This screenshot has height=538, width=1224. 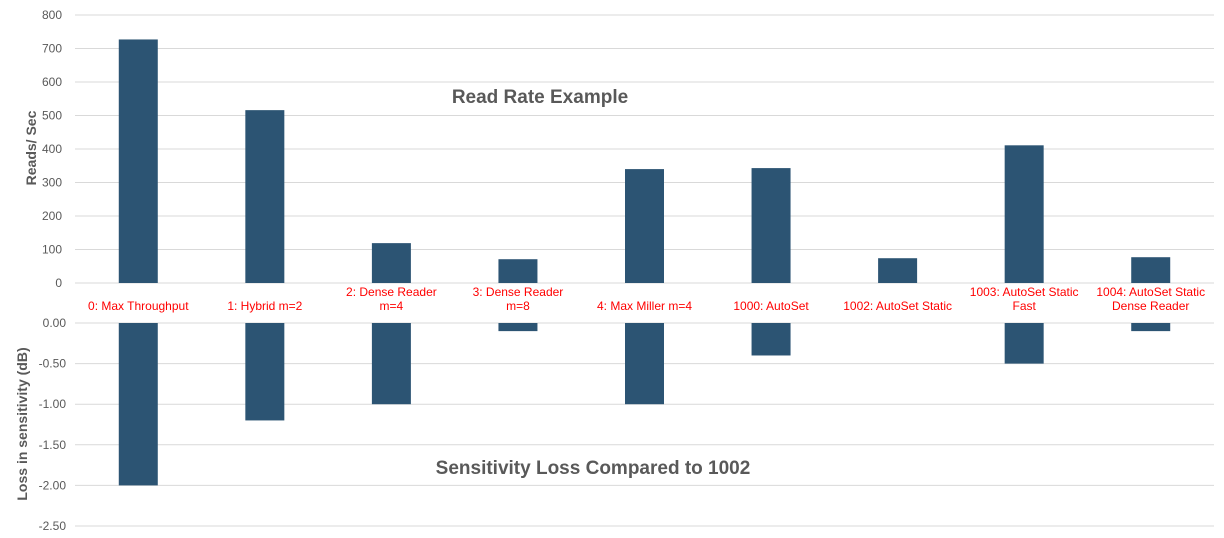 I want to click on top-y-tick-label: 600, so click(x=52, y=82).